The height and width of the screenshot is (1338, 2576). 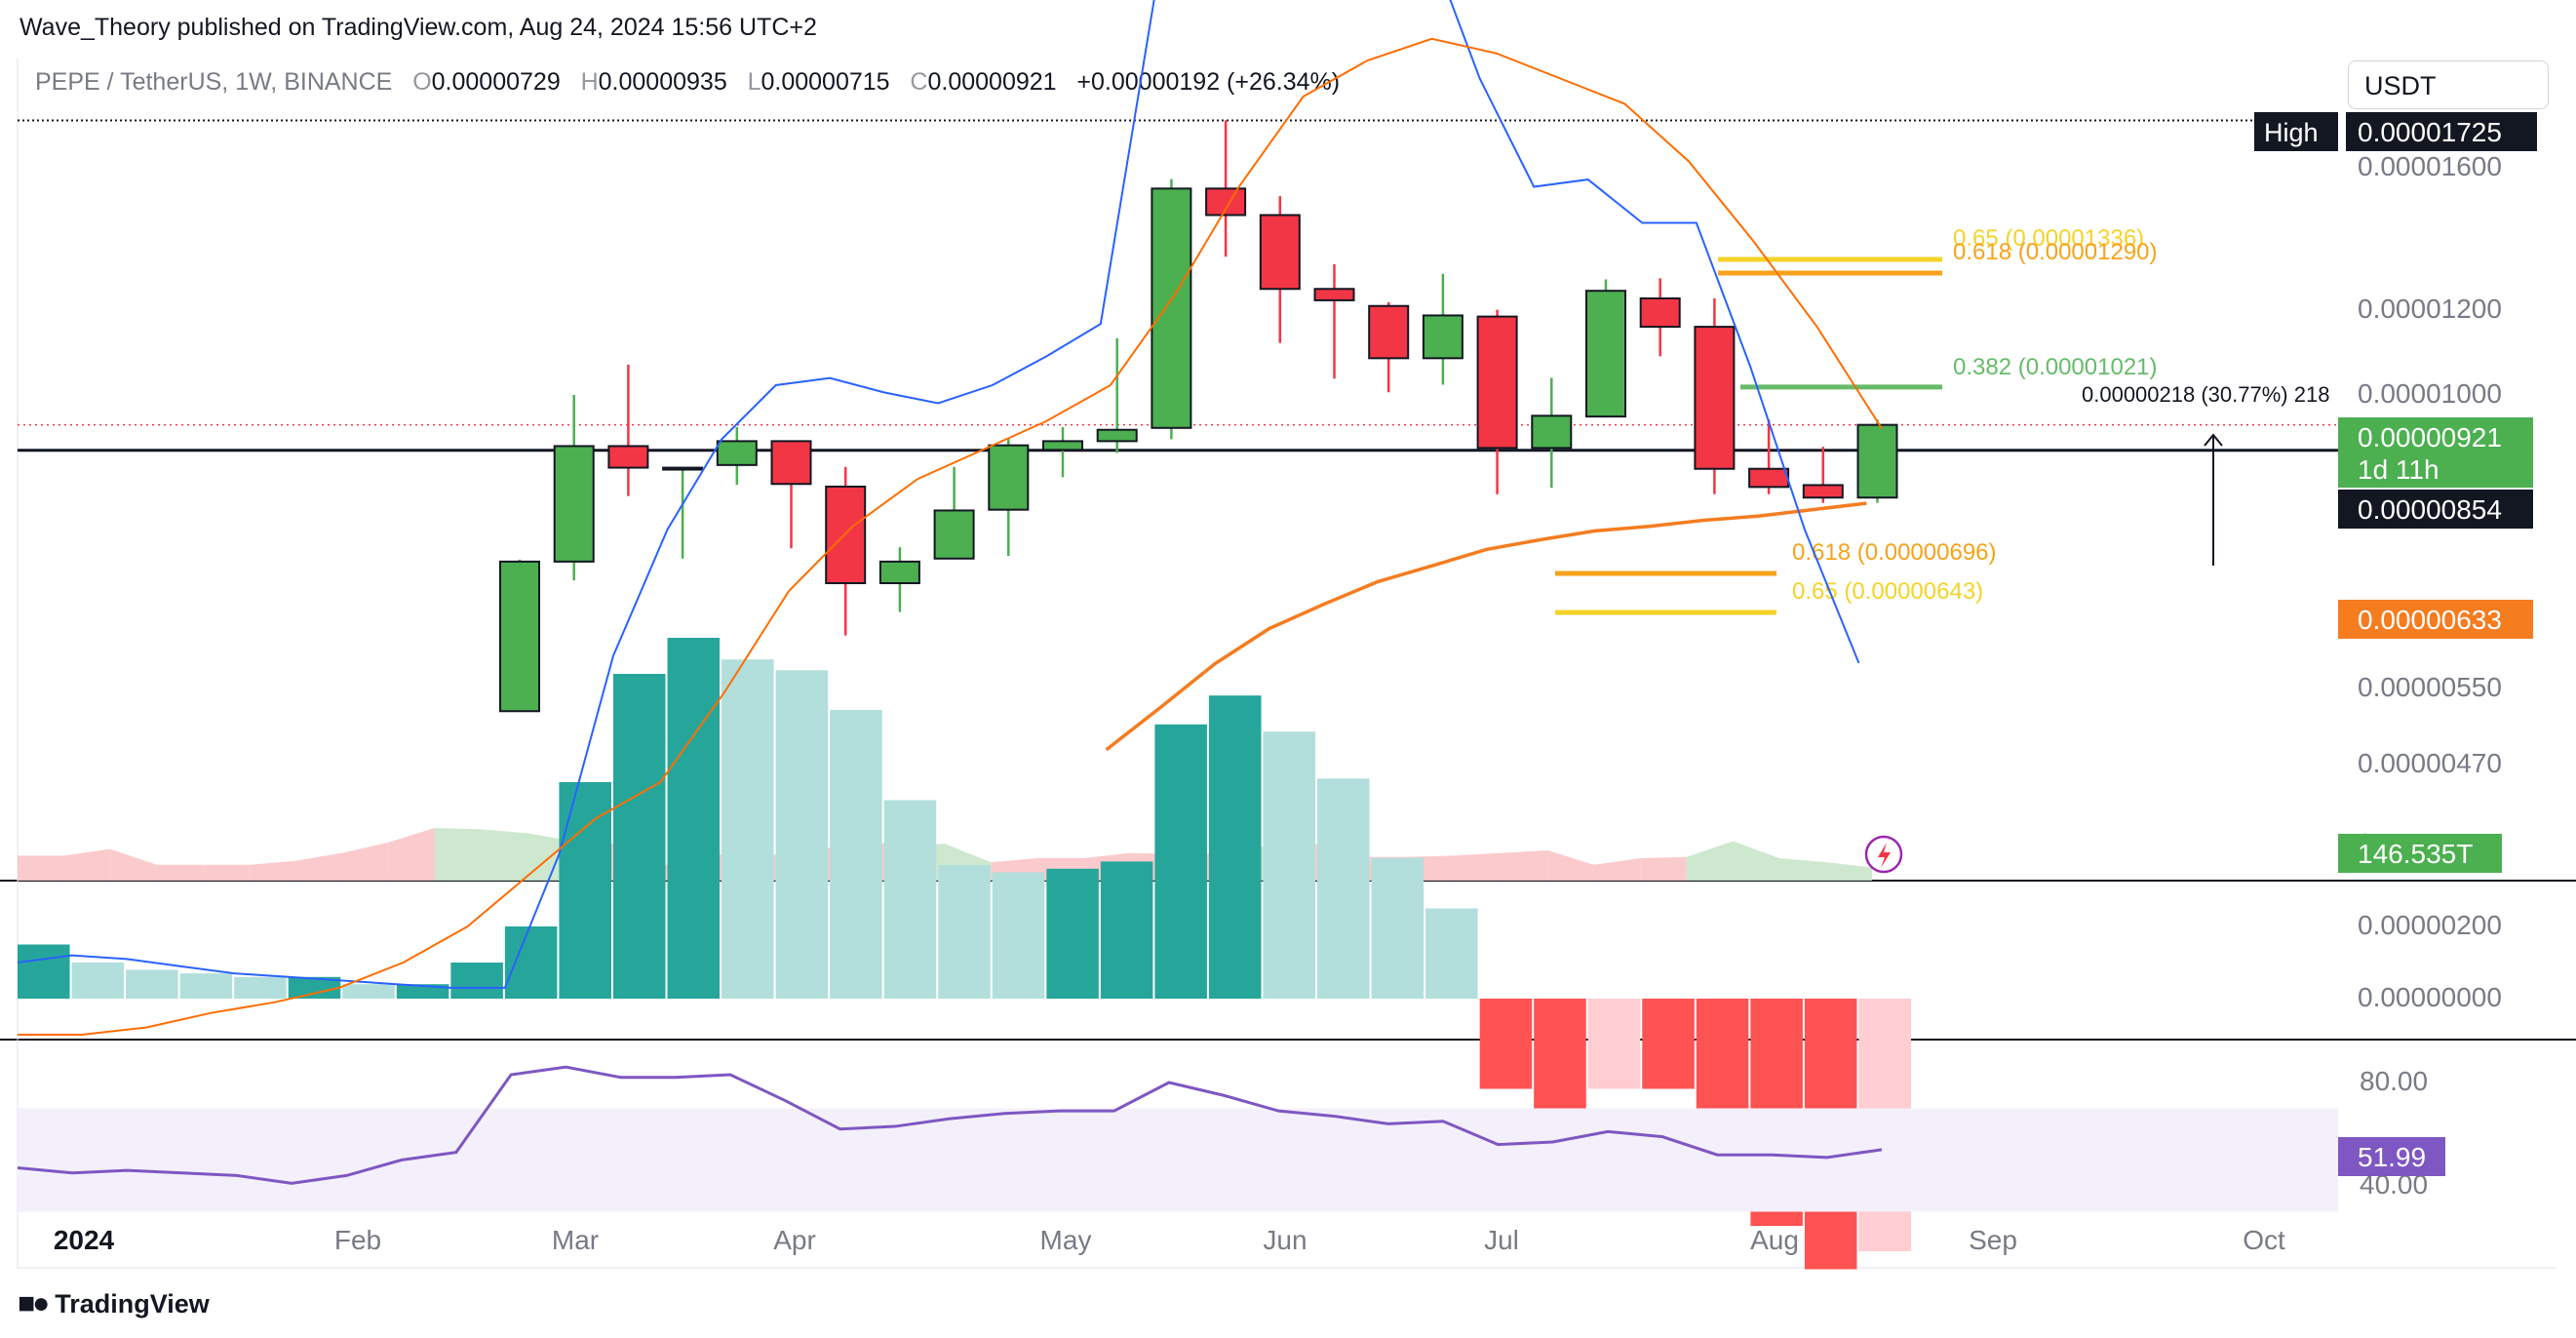 I want to click on fib-label-1: 0.618 (0.00001290), so click(x=2055, y=252).